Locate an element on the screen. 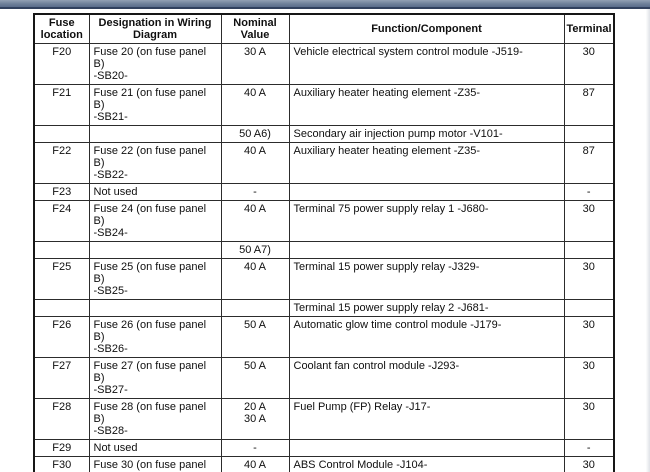  cell-designation: Fuse 20 (on fuse panel B) -SB20- is located at coordinates (155, 64).